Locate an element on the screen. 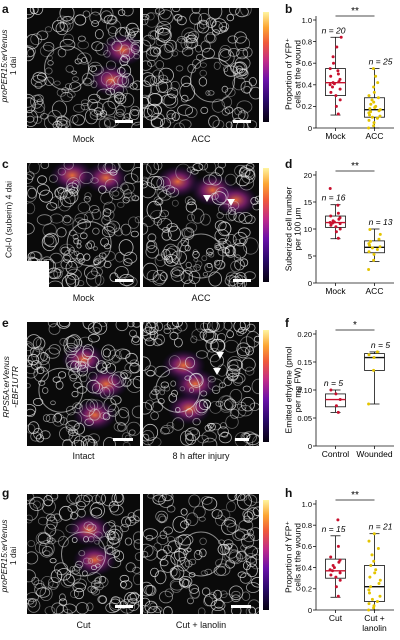  colorbar-c is located at coordinates (266, 225).